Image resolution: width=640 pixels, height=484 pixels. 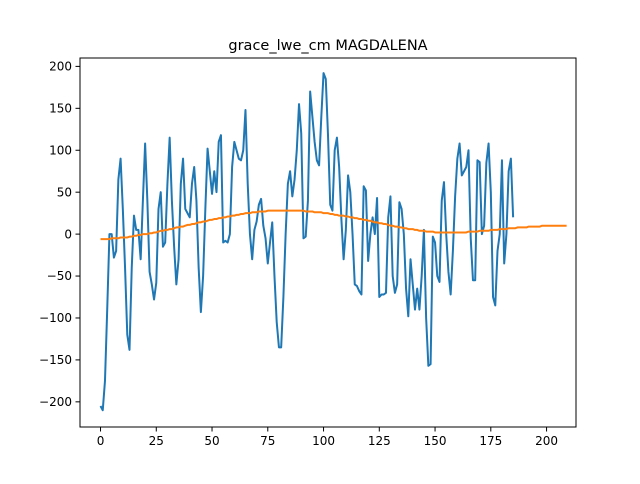 What do you see at coordinates (156, 441) in the screenshot?
I see `x-tick-label: 25` at bounding box center [156, 441].